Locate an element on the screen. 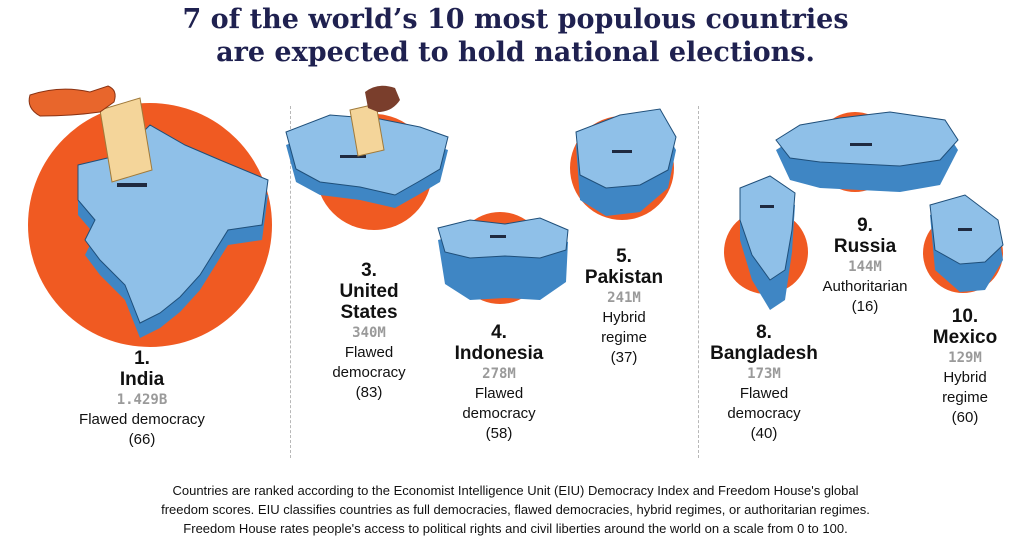 The width and height of the screenshot is (1031, 552). population: 129M is located at coordinates (965, 358).